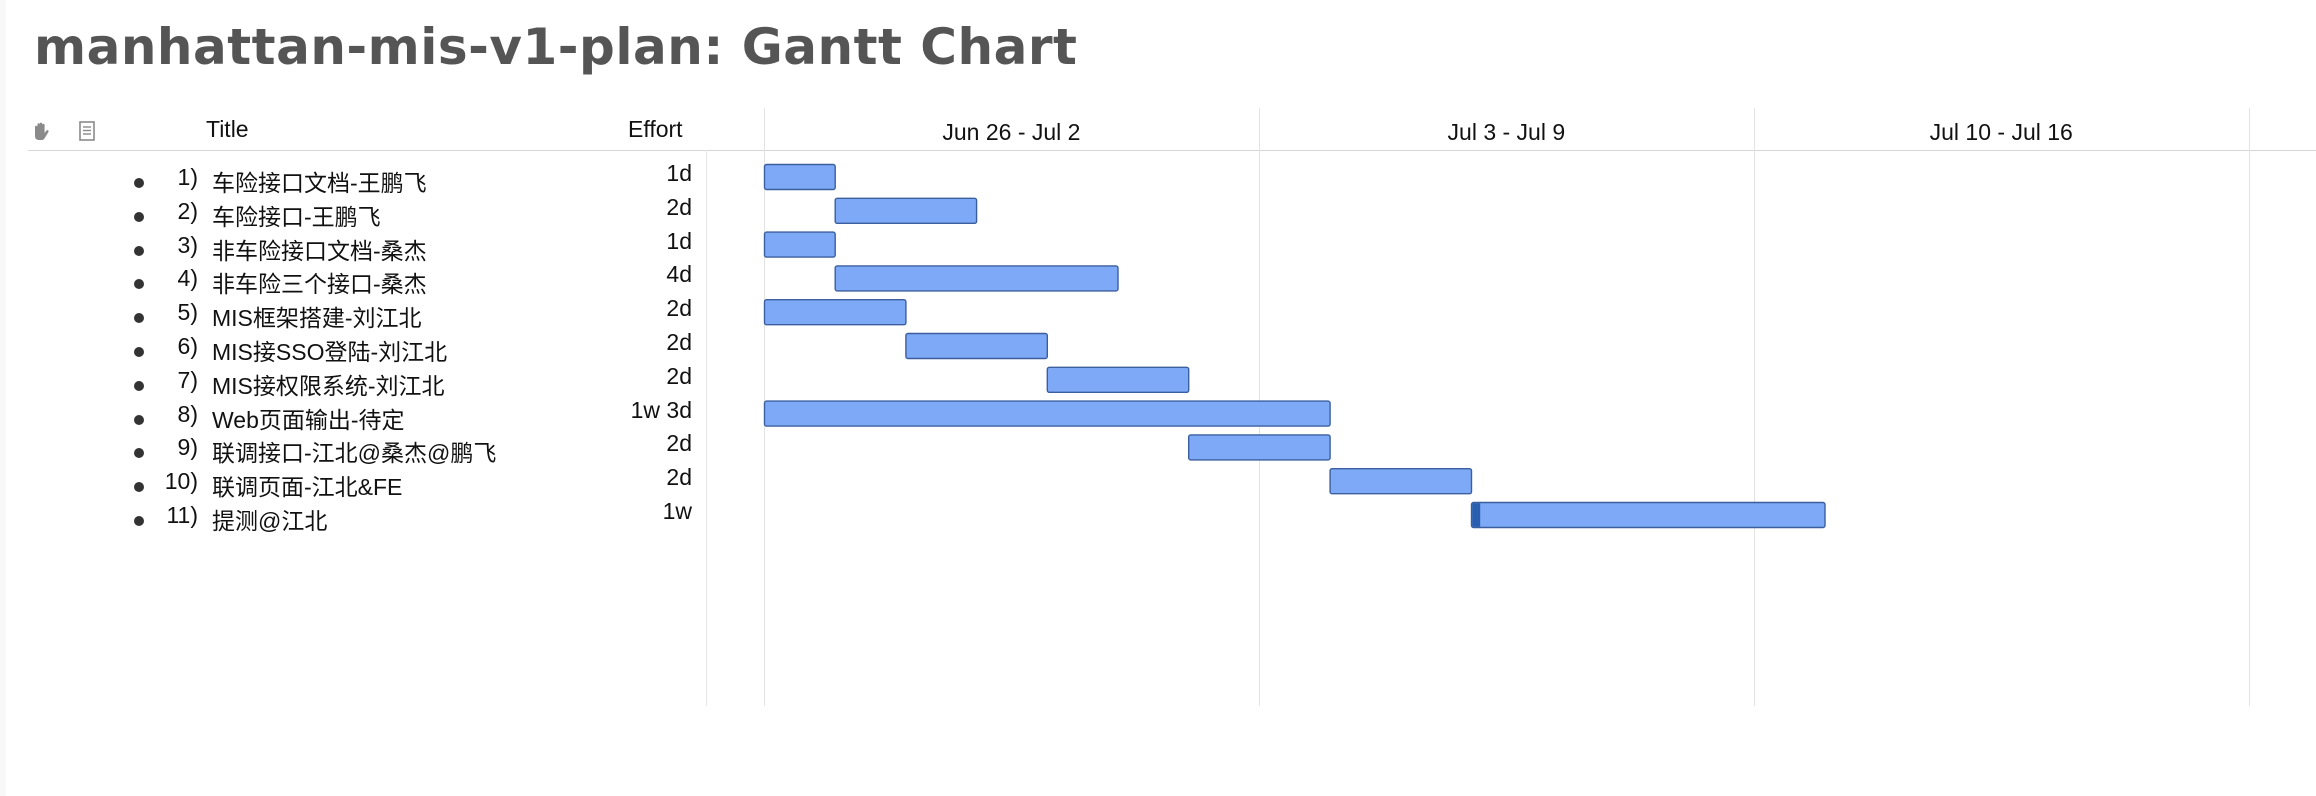 Image resolution: width=2316 pixels, height=796 pixels. Describe the element at coordinates (187, 177) in the screenshot. I see `task-index: 1)` at that location.